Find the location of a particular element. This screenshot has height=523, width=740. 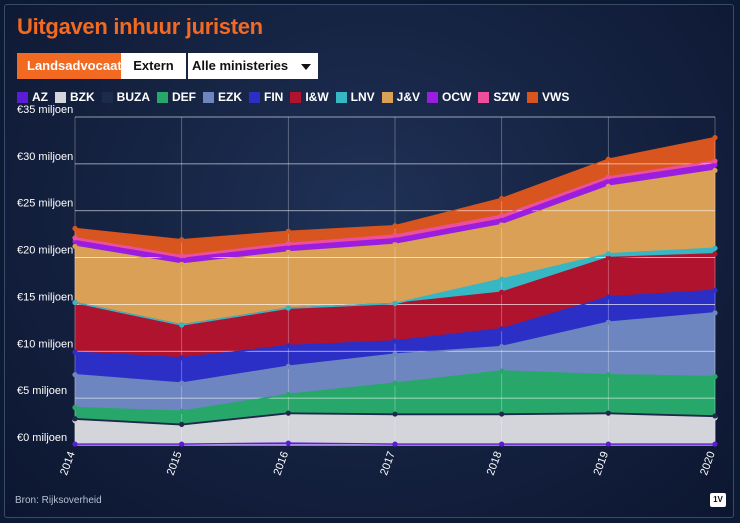

x-tick-label: 2017 is located at coordinates (388, 463).